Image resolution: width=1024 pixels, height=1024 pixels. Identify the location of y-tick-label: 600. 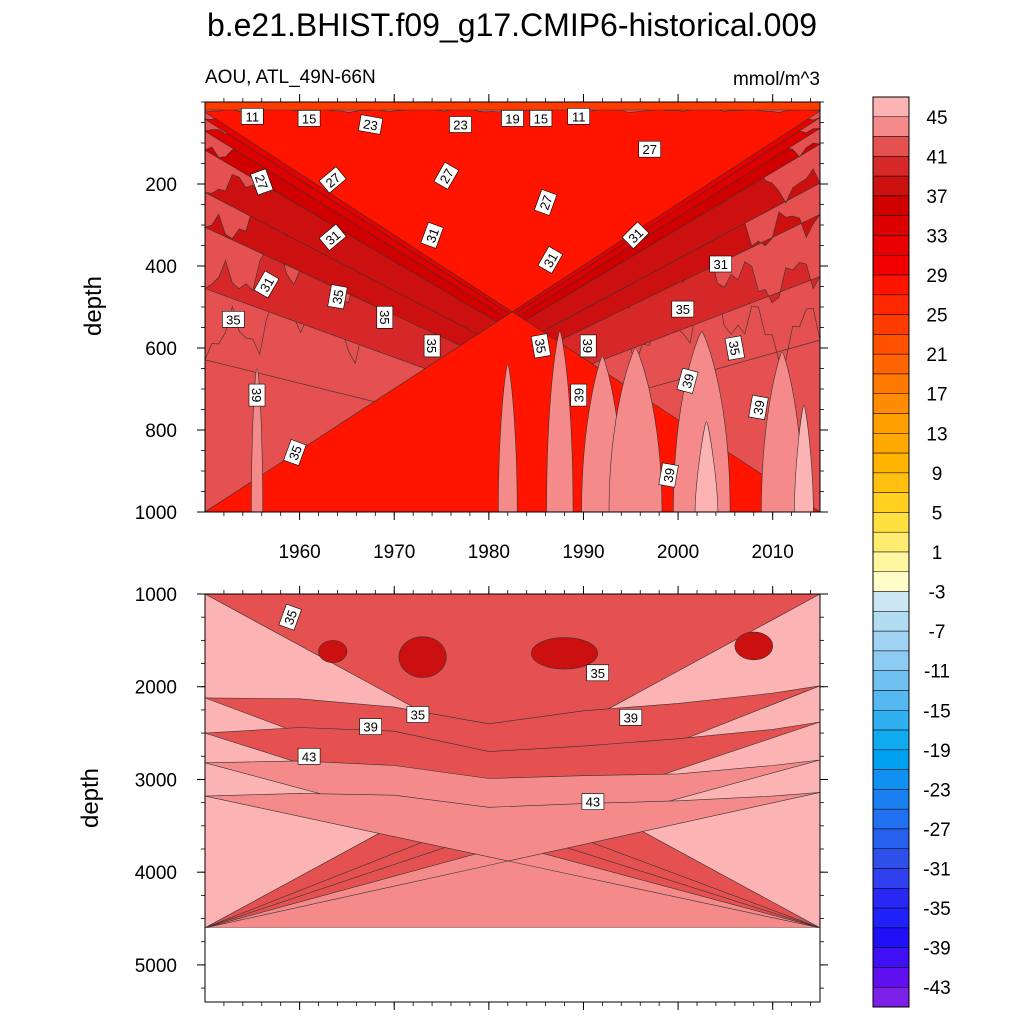
(161, 349).